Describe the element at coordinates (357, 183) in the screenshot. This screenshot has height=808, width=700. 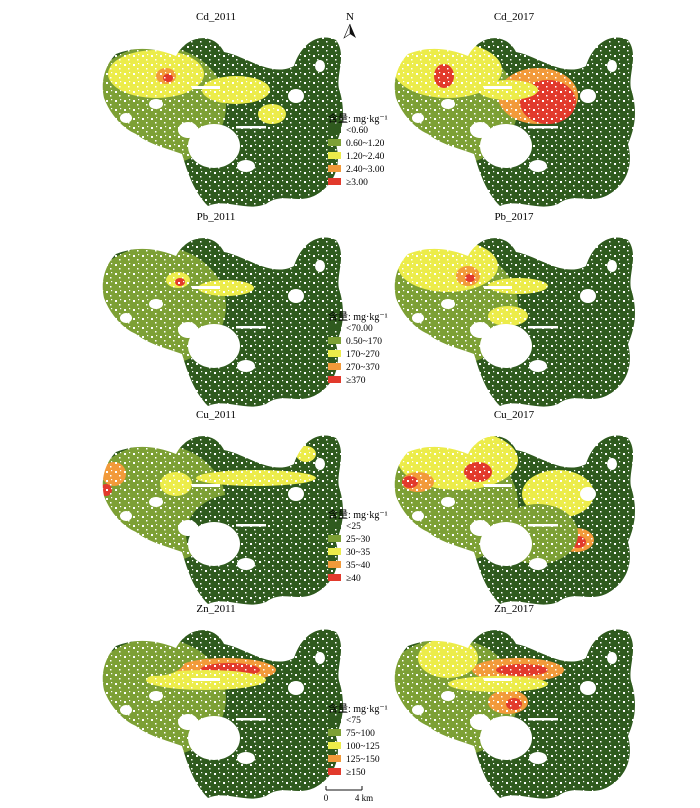
I see `legend-label: ≥3.00` at that location.